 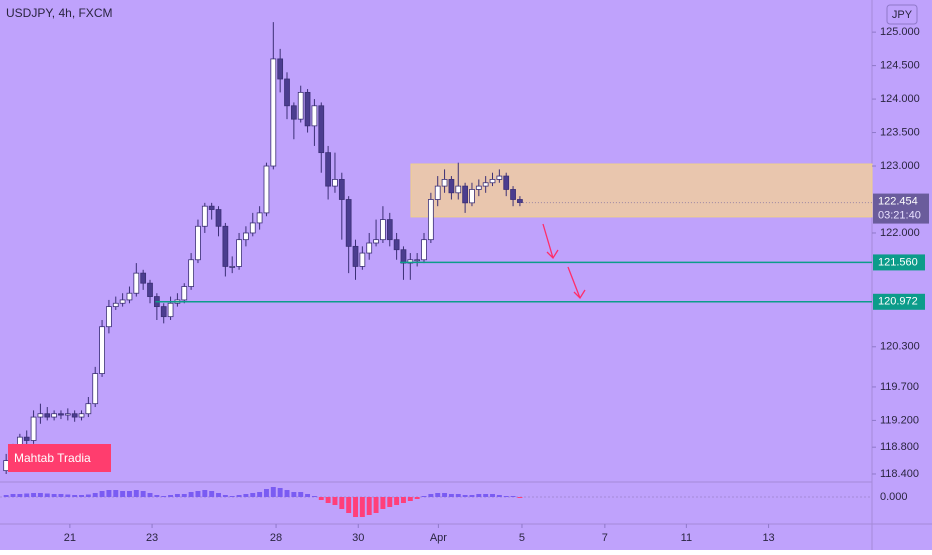 I want to click on x-tick-label: 5, so click(x=522, y=538).